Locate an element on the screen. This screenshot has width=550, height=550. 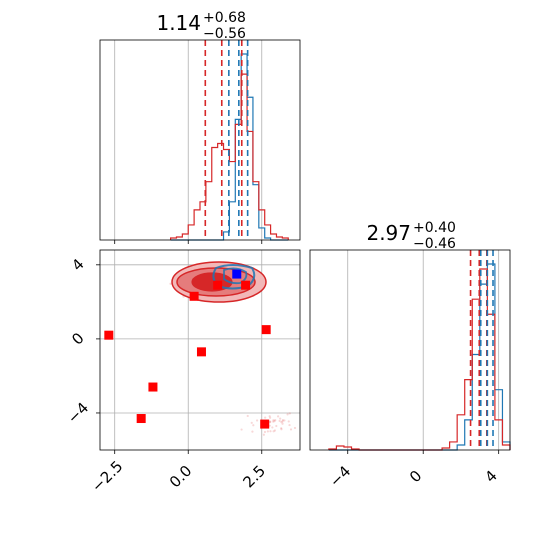
panel1-frame is located at coordinates (200, 140).